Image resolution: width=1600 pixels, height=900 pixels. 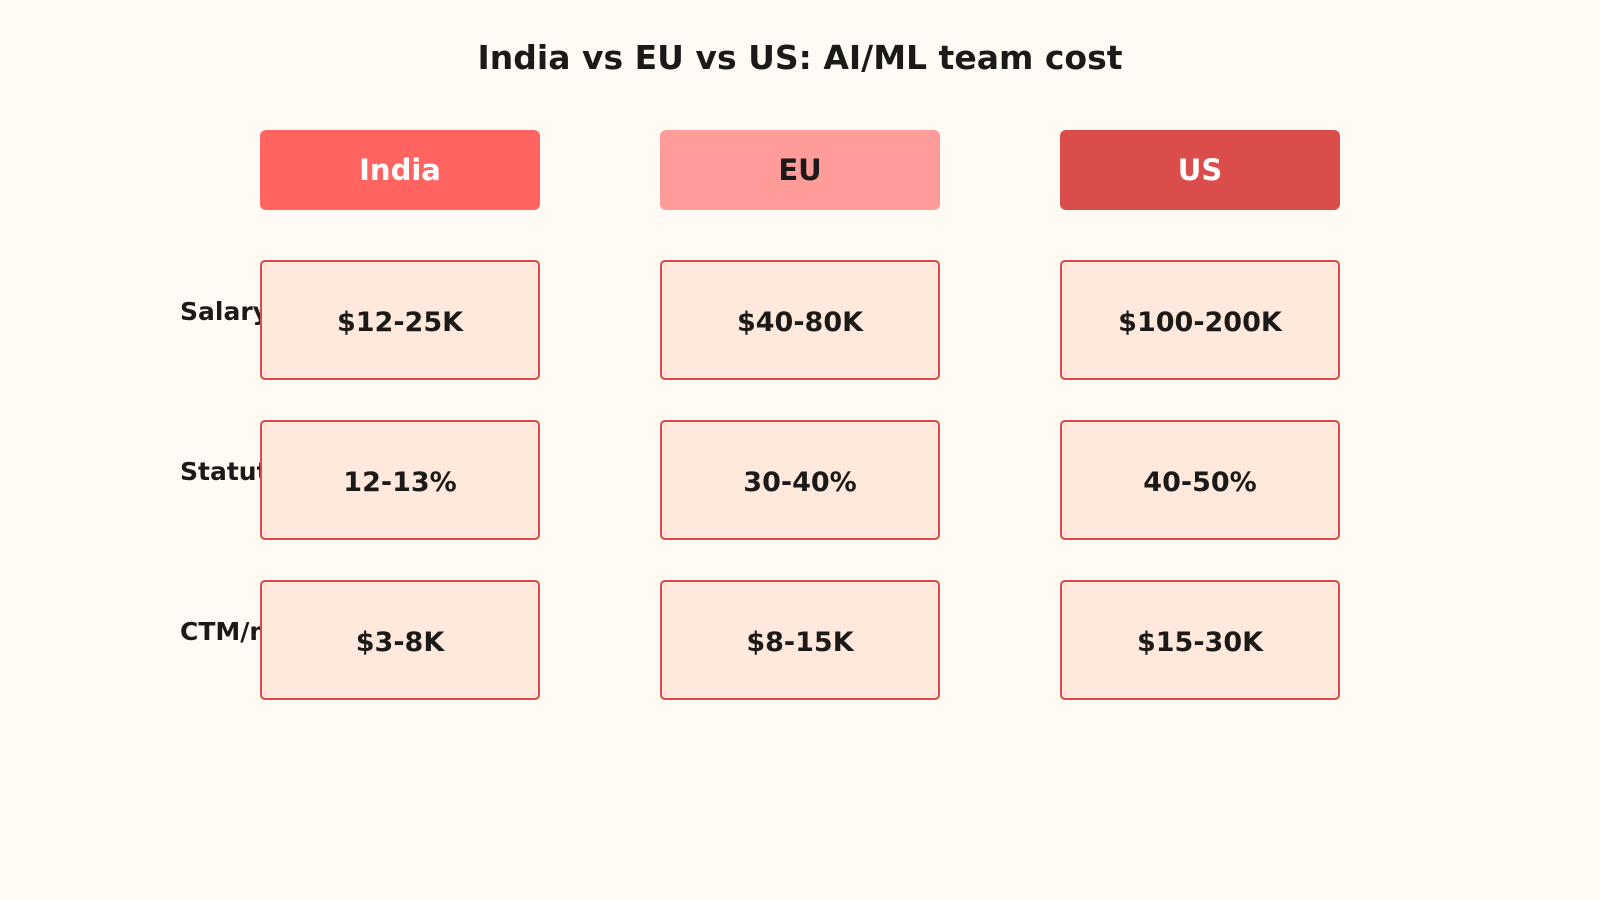 I want to click on column-header-eu: EU, so click(x=800, y=170).